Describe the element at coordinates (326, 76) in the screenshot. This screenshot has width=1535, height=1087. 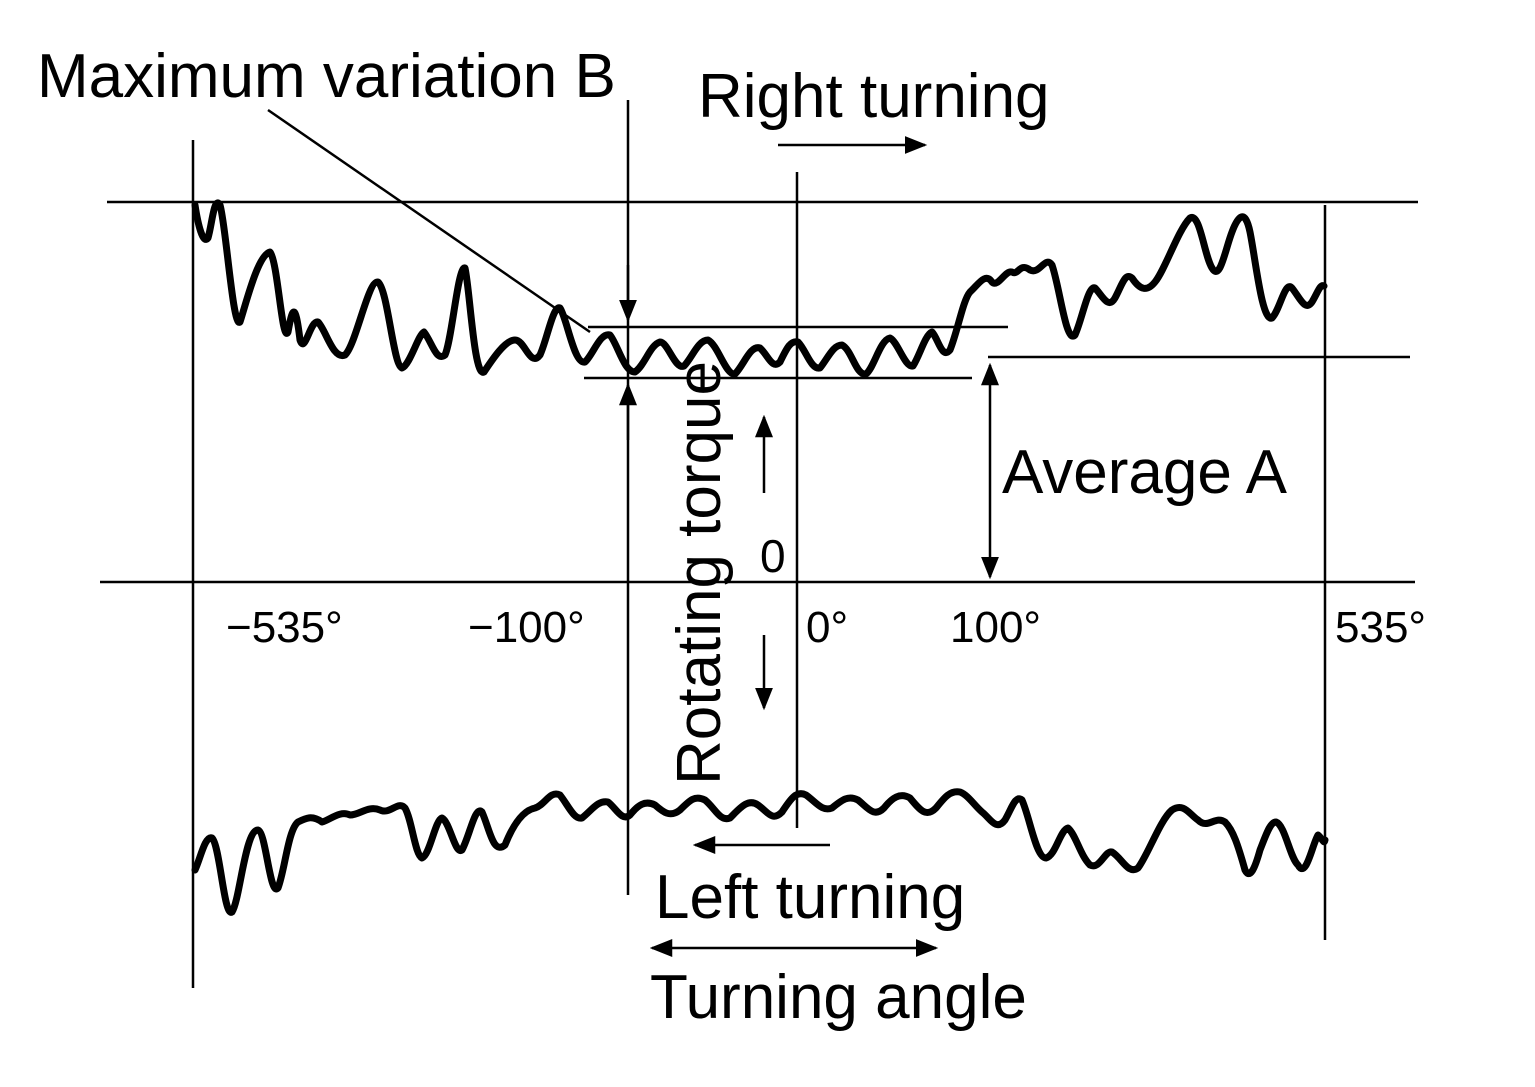
I see `max-variation-label: Maximum variation B` at that location.